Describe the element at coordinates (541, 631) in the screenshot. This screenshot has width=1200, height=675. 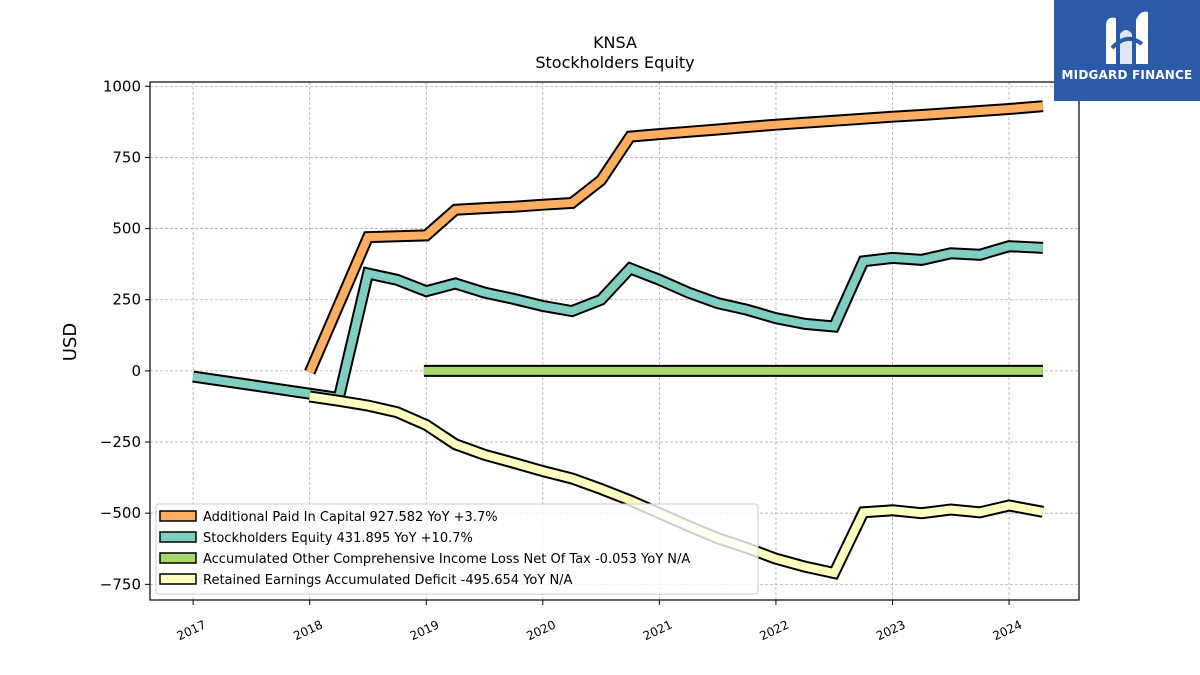
I see `x-tick-label: 2020` at that location.